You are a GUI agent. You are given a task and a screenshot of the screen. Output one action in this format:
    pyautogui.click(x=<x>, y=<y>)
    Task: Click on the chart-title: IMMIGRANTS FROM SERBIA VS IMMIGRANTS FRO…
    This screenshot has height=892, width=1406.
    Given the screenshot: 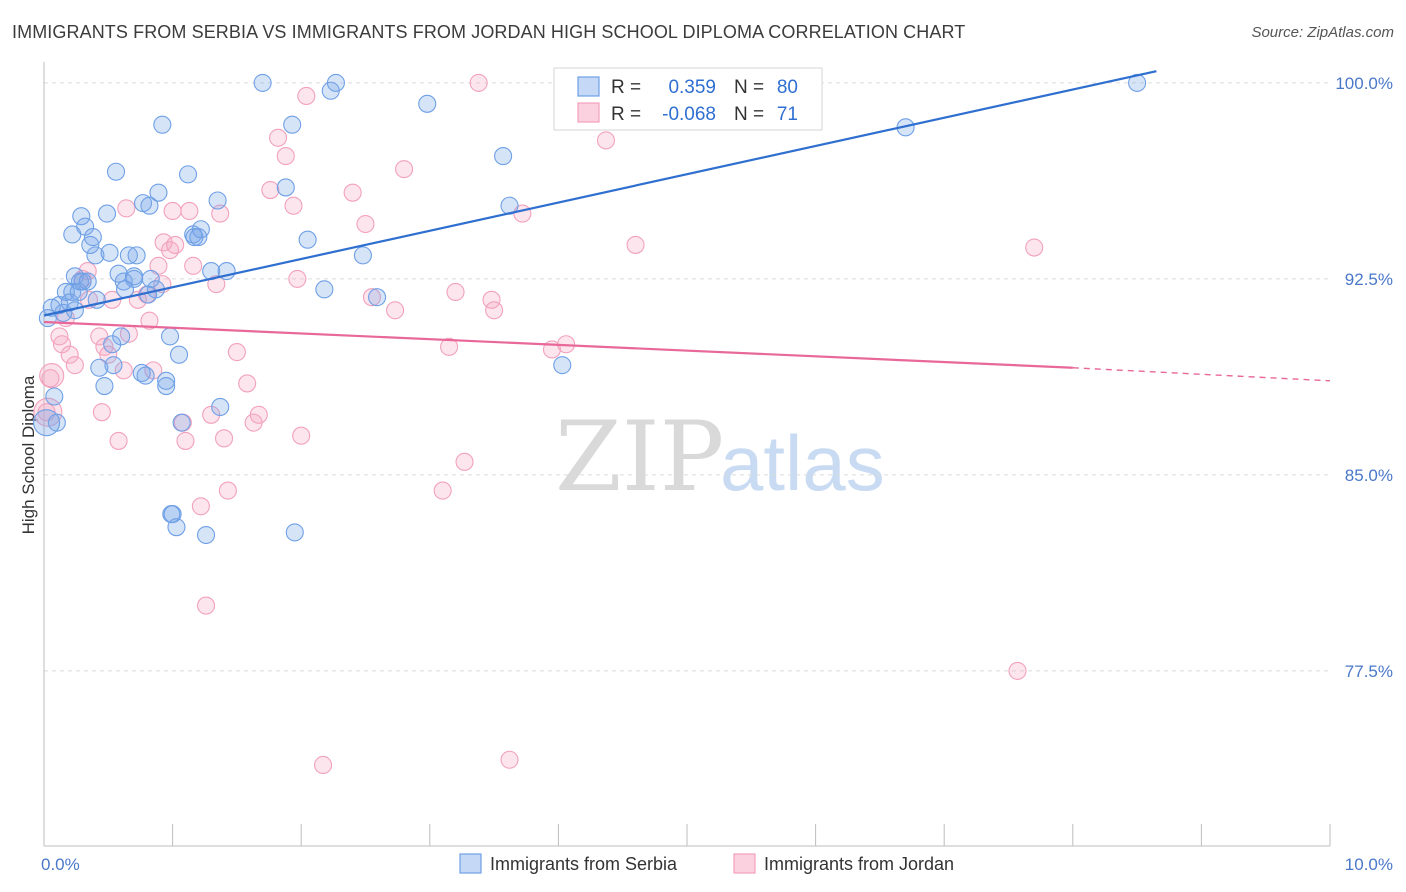 What is the action you would take?
    pyautogui.click(x=489, y=32)
    